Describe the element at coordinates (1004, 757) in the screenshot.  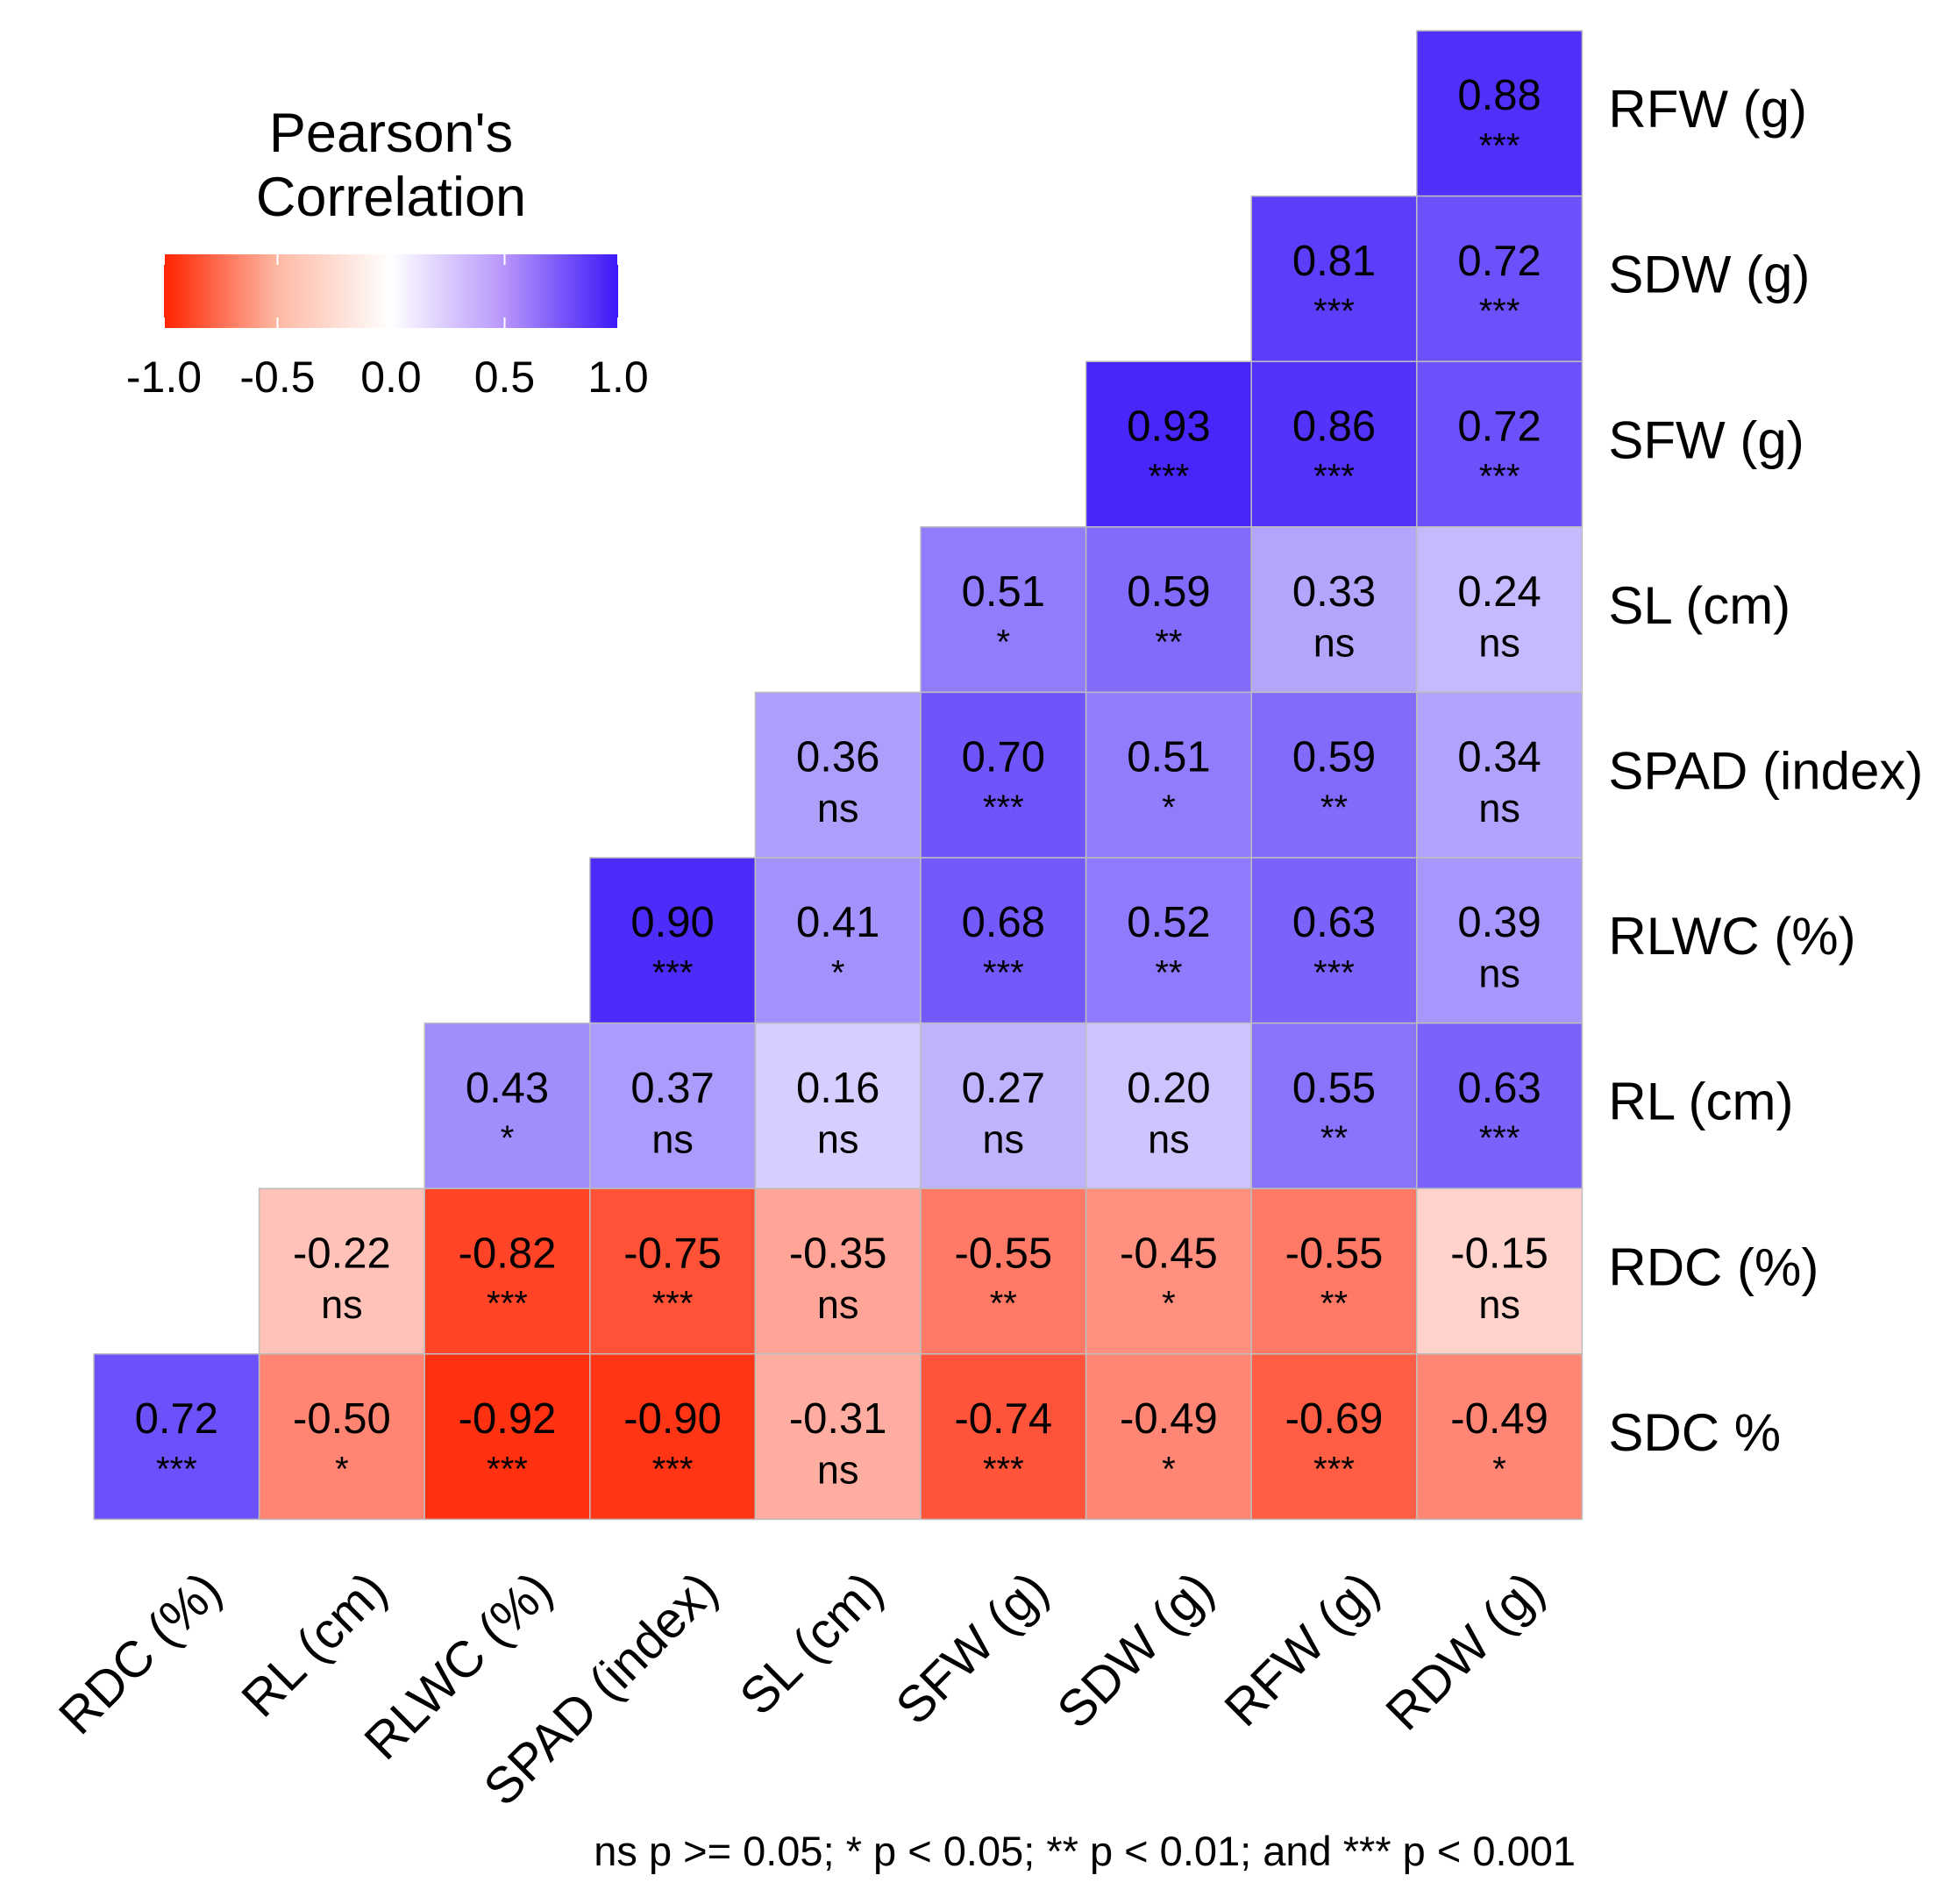
I see `cell-value-label: 0.70` at that location.